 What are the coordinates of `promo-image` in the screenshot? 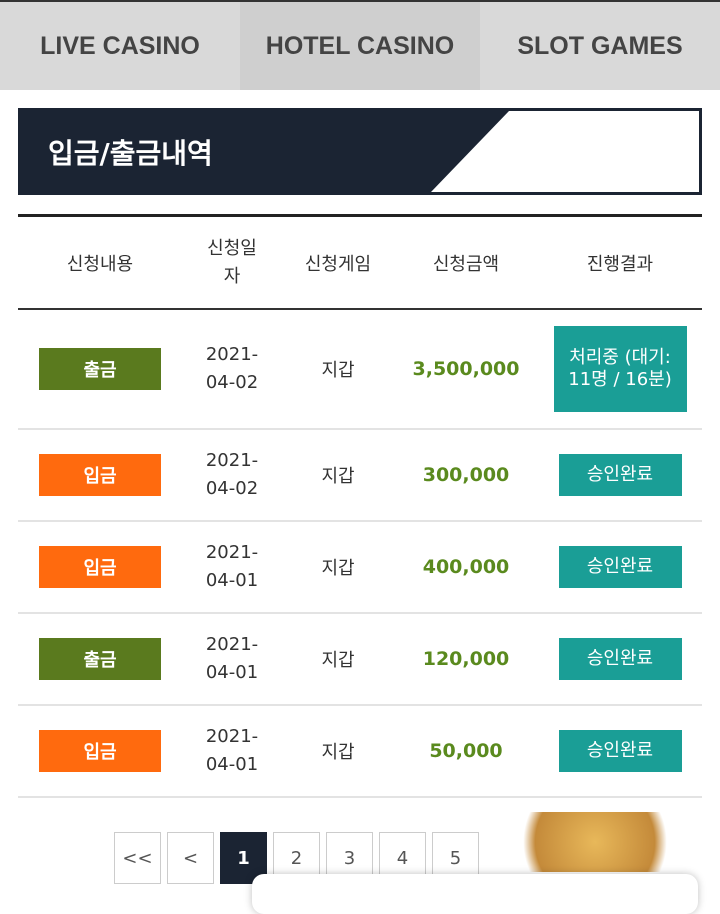 It's located at (595, 842).